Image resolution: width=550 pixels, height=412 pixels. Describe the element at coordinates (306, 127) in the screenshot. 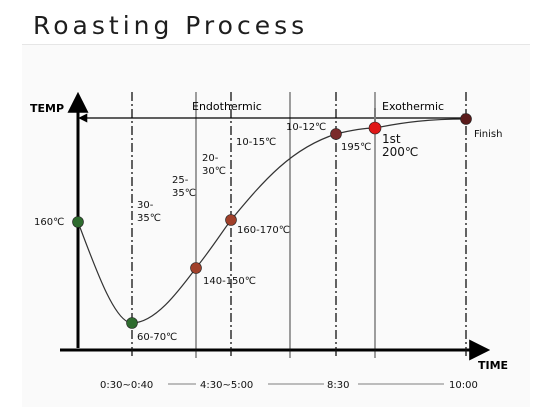

I see `stage-label: 10-12℃` at that location.